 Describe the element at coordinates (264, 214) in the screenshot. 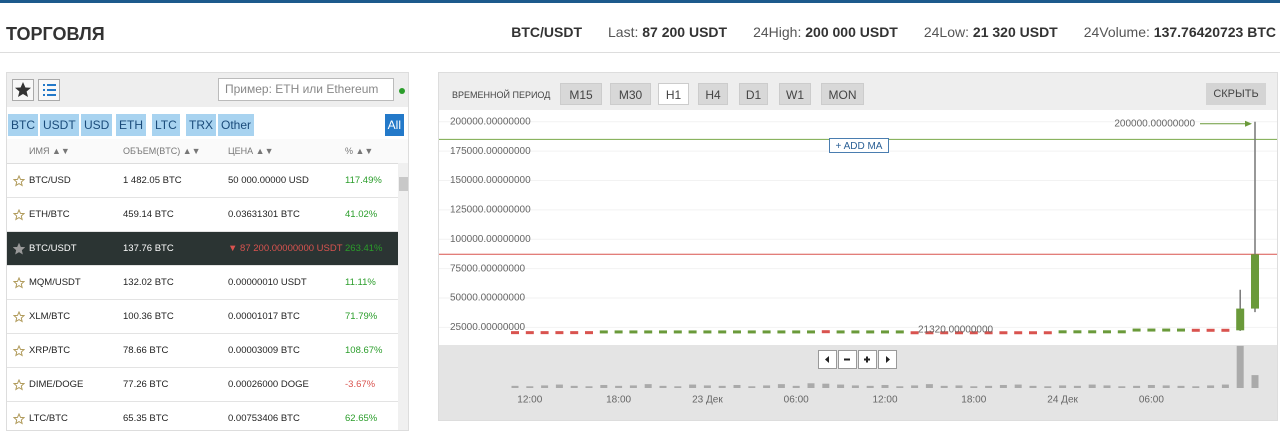

I see `cell: 0.03631301 BTC` at that location.